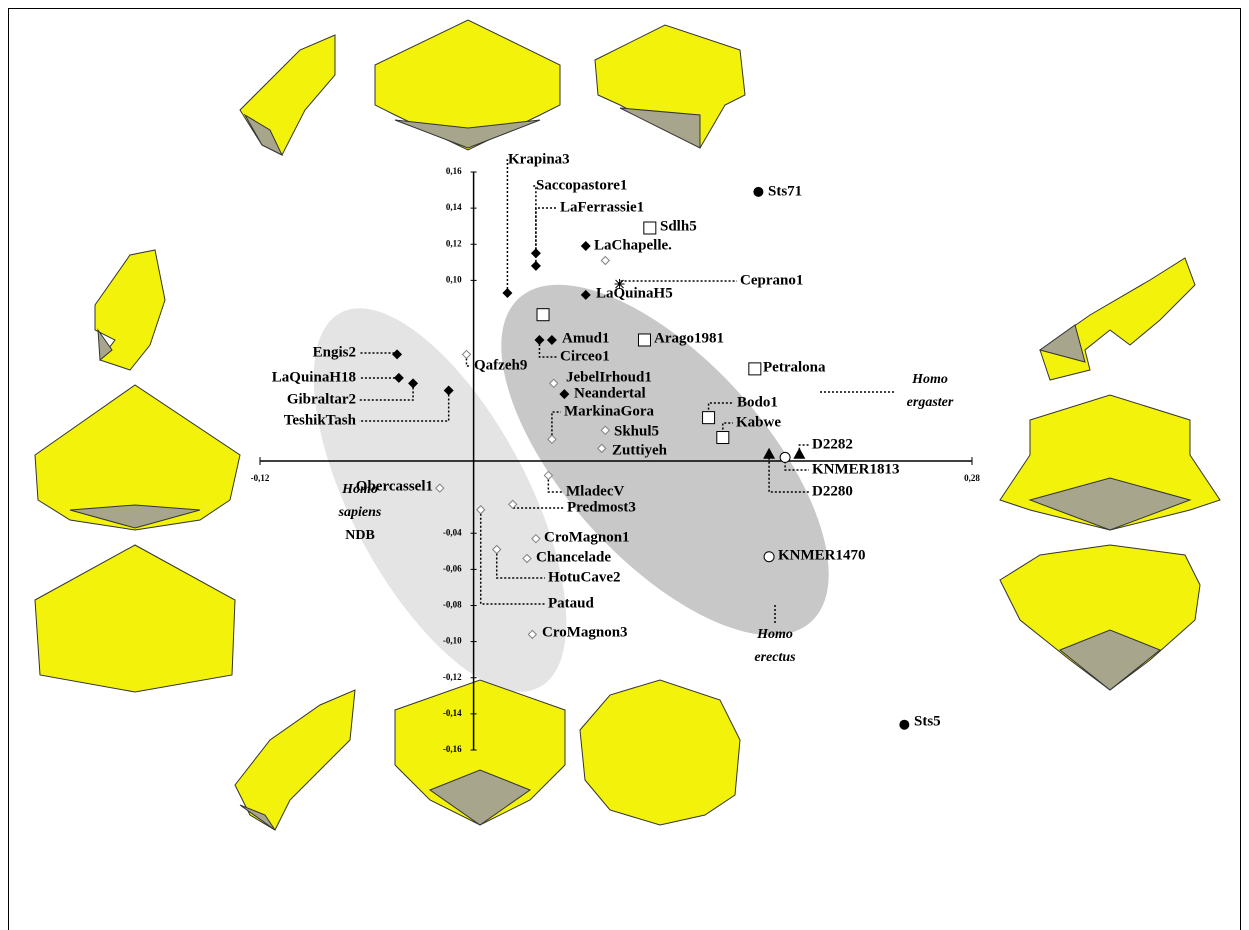 This screenshot has height=930, width=1249. Describe the element at coordinates (539, 159) in the screenshot. I see `point-label: Krapina3` at that location.